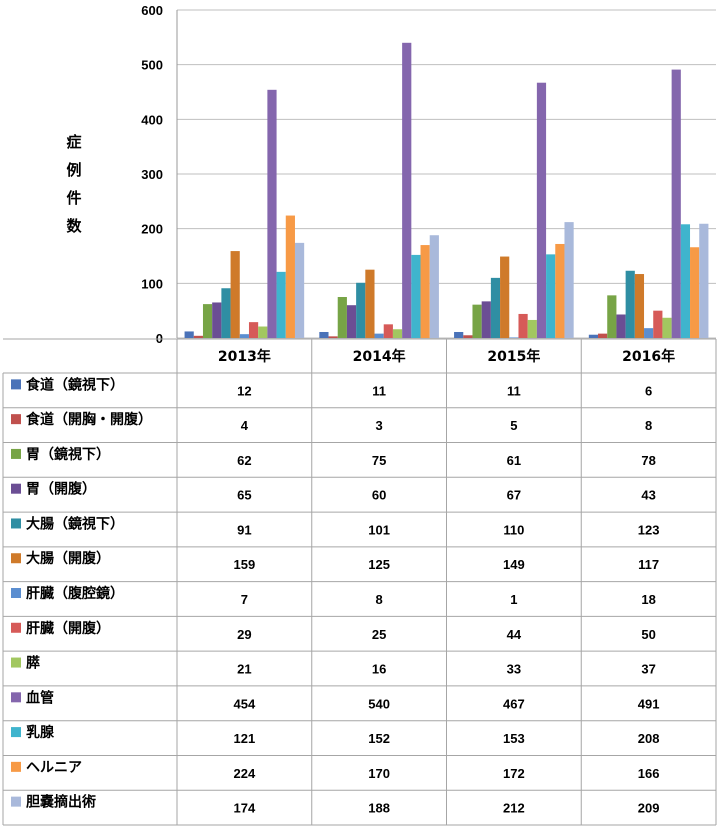 The width and height of the screenshot is (718, 826). I want to click on data-label: 25, so click(379, 634).